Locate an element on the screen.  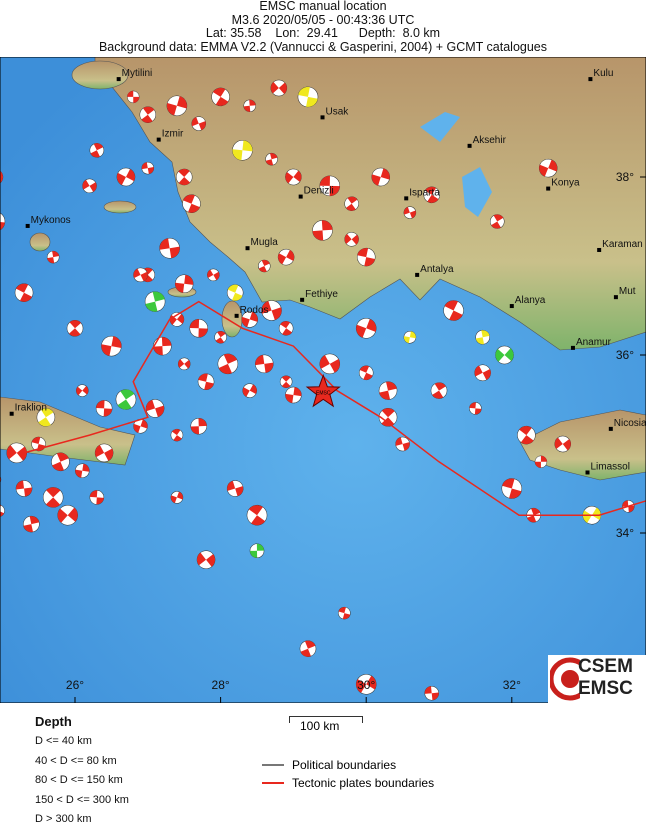
city-label: Iraklion is located at coordinates (31, 408).